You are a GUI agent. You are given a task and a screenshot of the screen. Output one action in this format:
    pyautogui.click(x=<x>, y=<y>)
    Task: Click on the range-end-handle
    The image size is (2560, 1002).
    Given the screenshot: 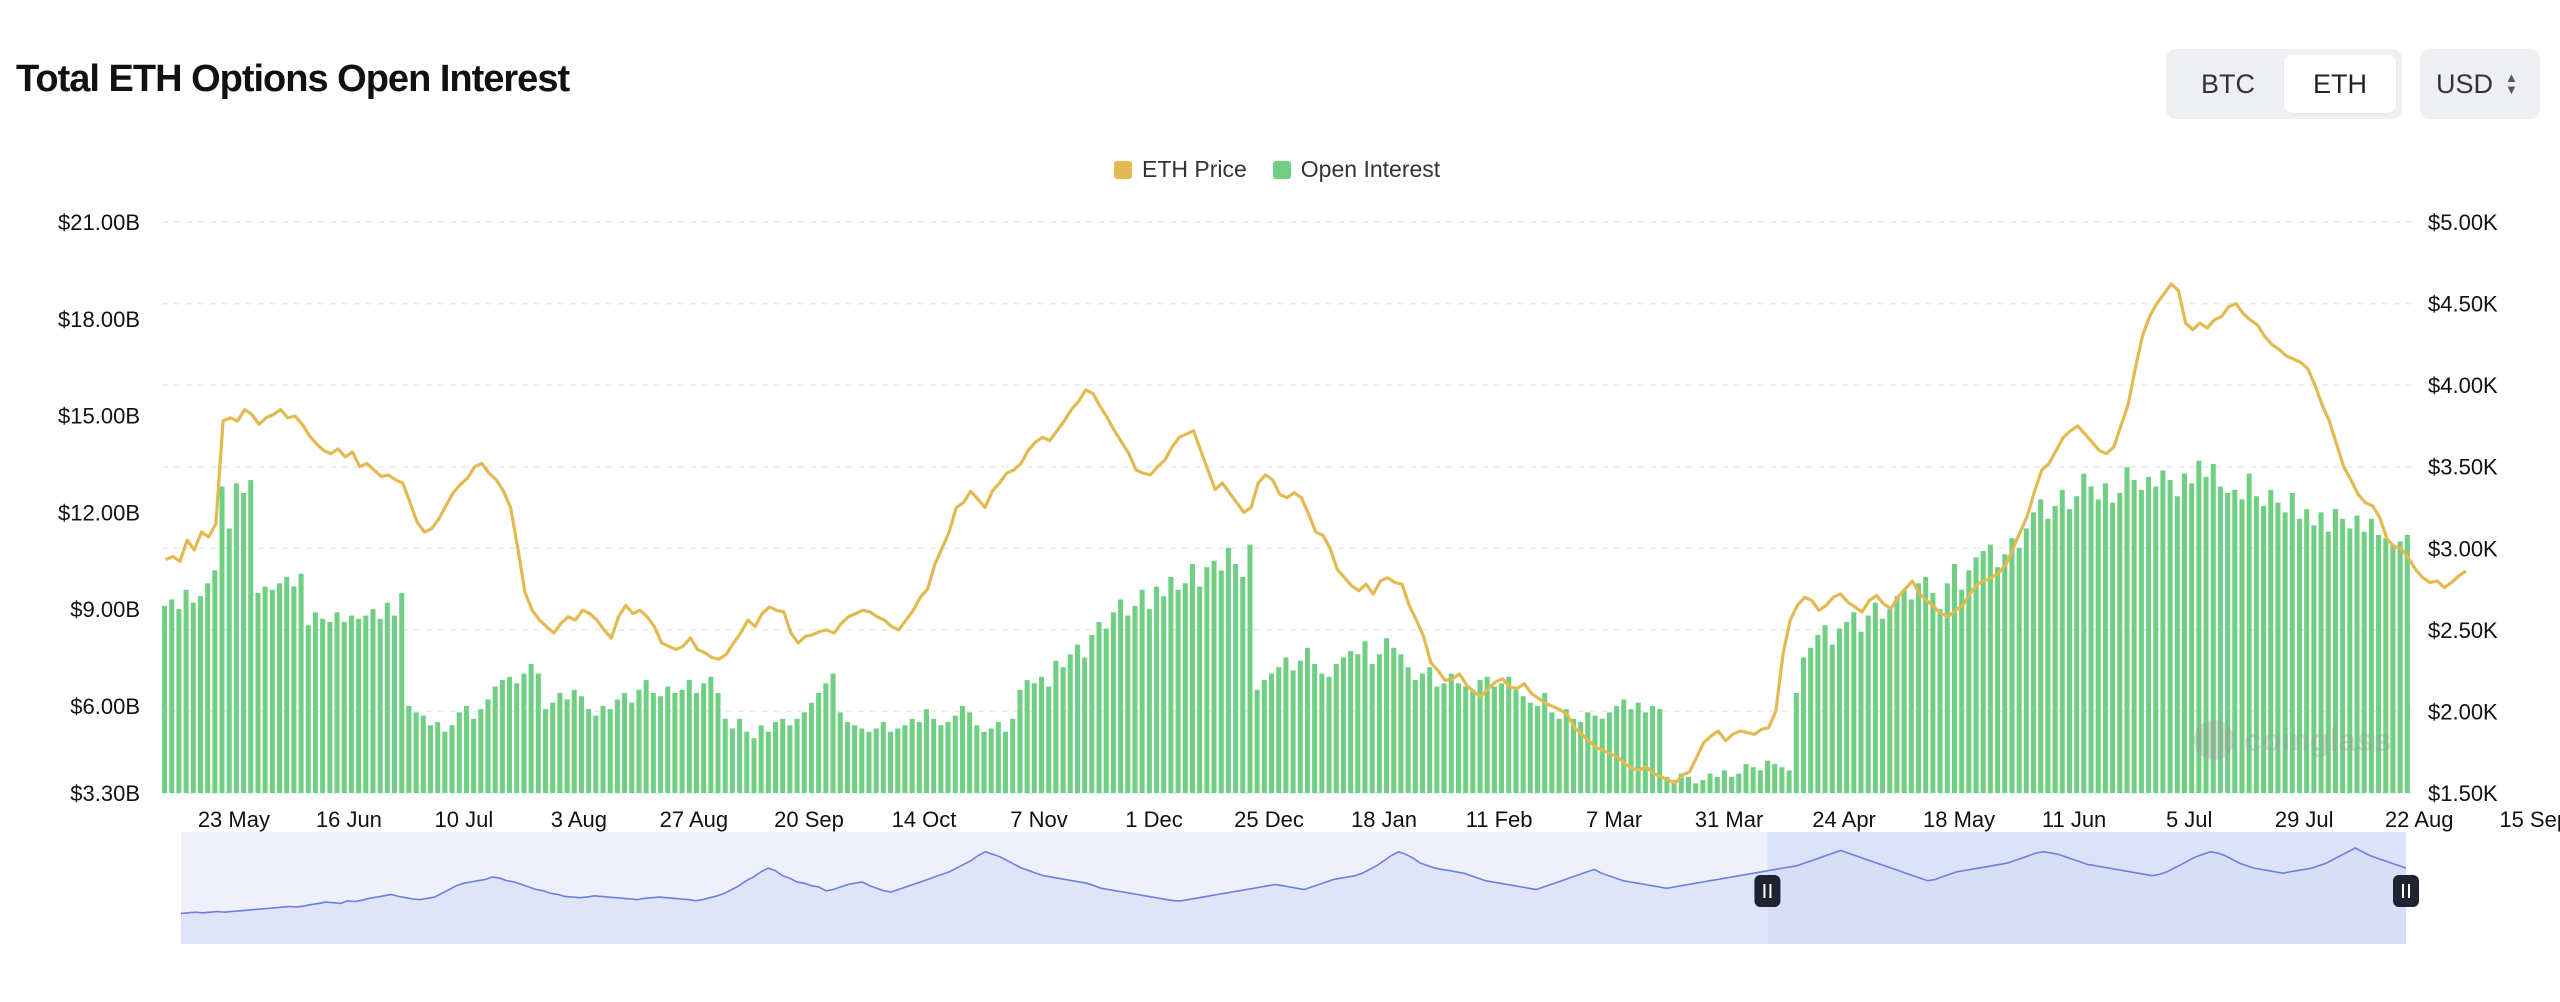 What is the action you would take?
    pyautogui.click(x=2406, y=891)
    